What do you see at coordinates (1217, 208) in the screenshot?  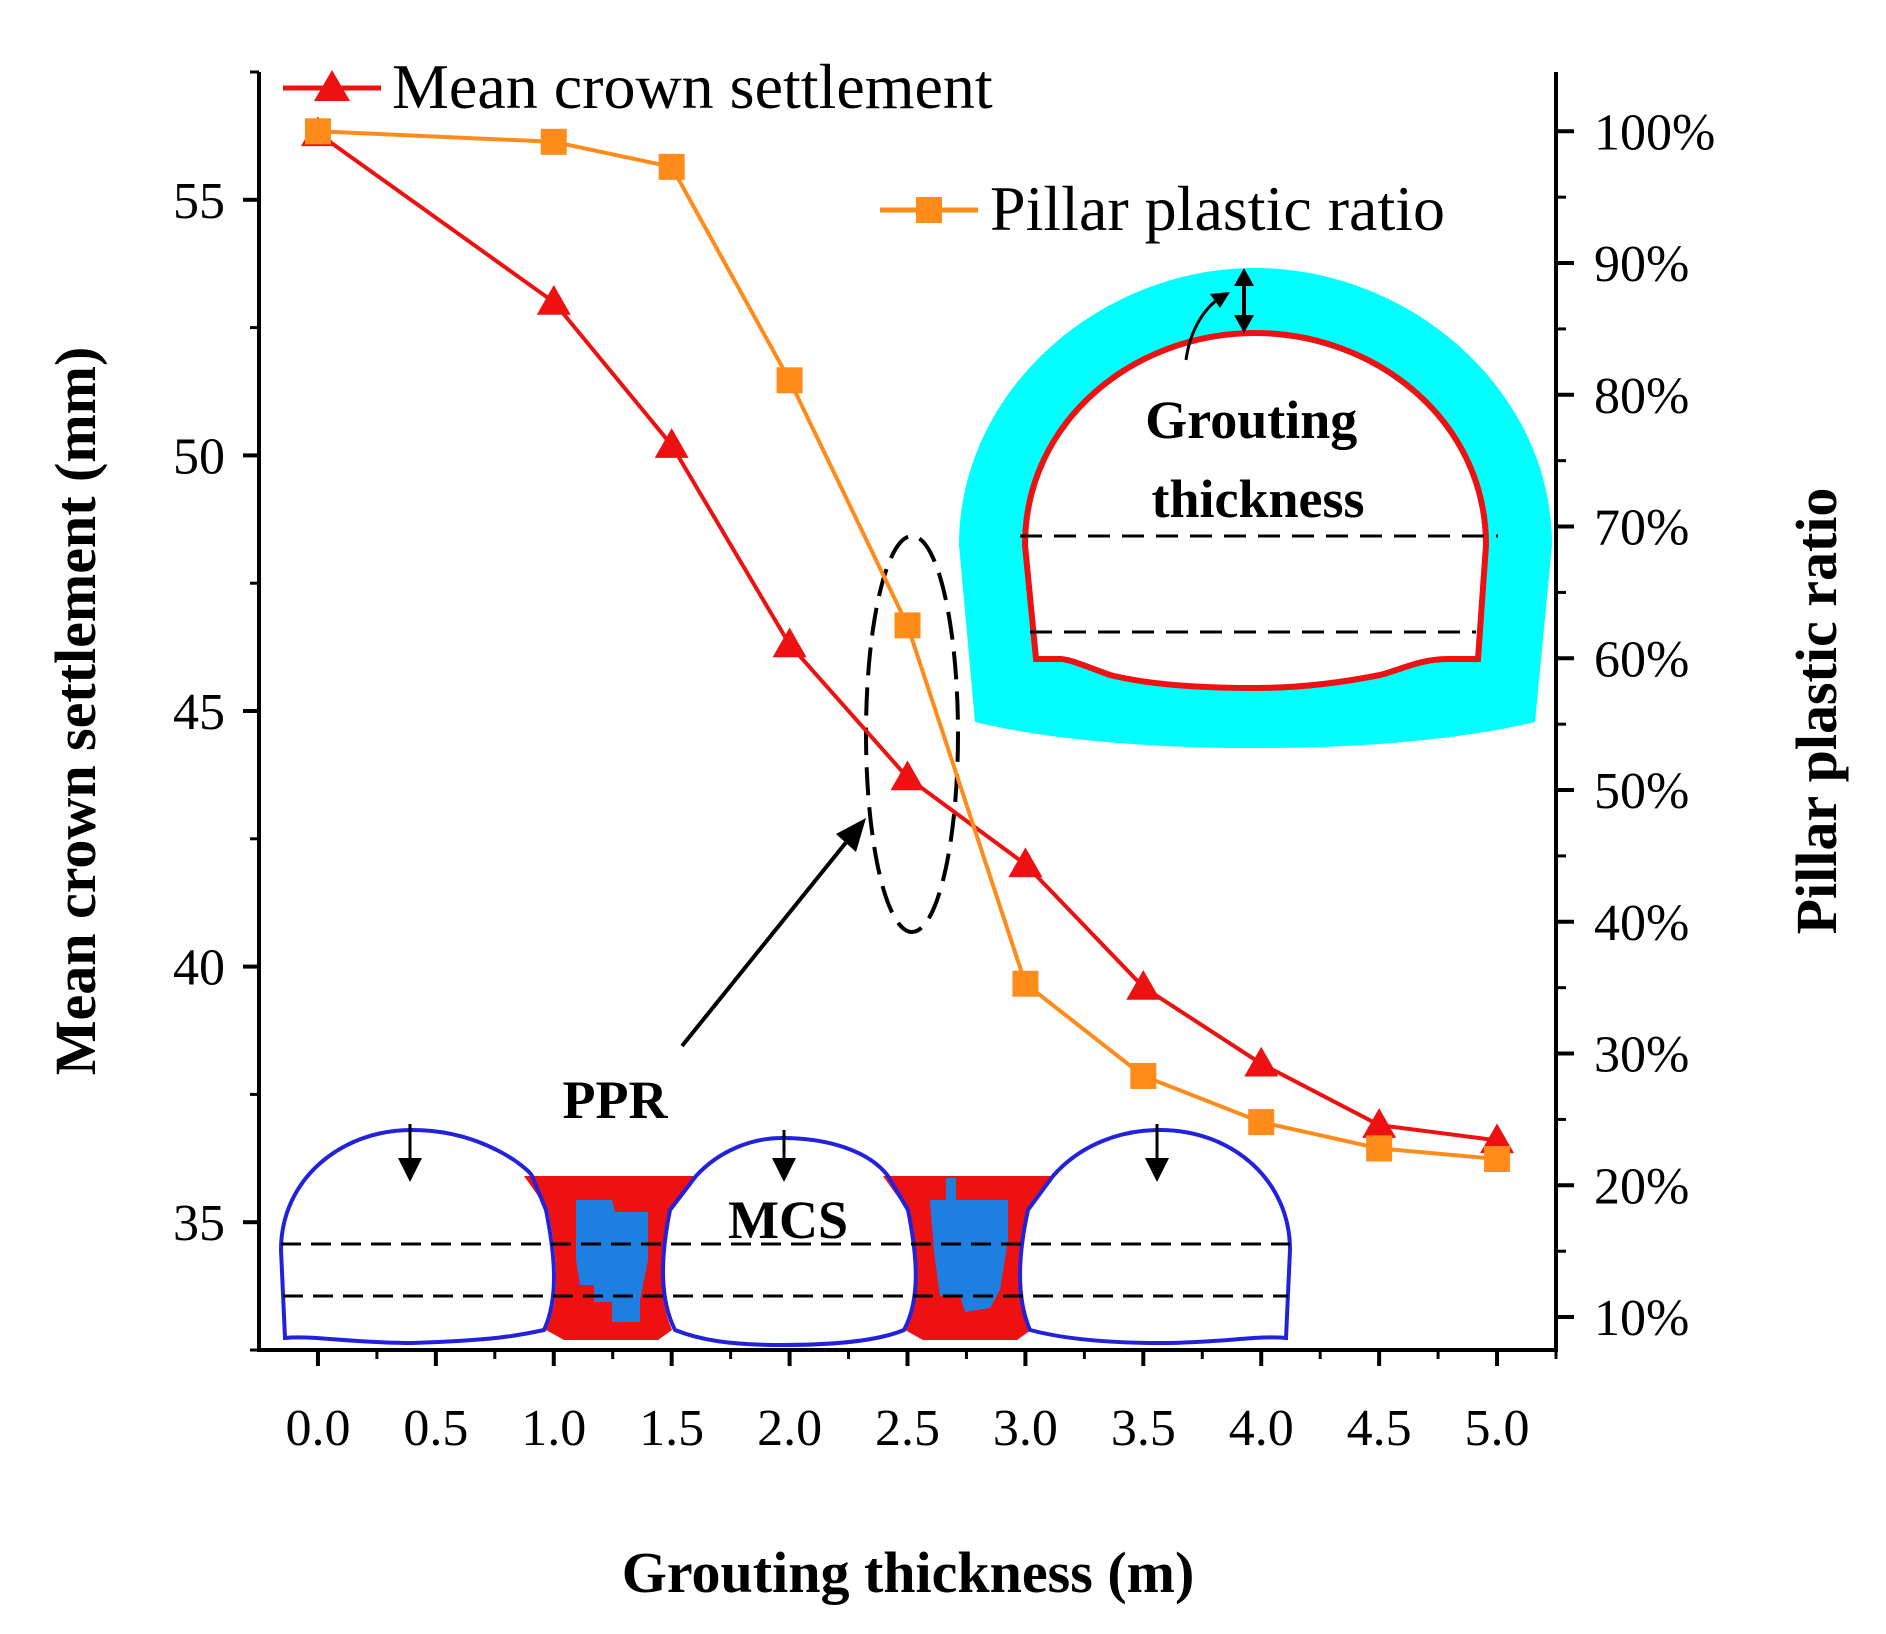 I see `legend-label-ppr: Pillar plastic ratio` at bounding box center [1217, 208].